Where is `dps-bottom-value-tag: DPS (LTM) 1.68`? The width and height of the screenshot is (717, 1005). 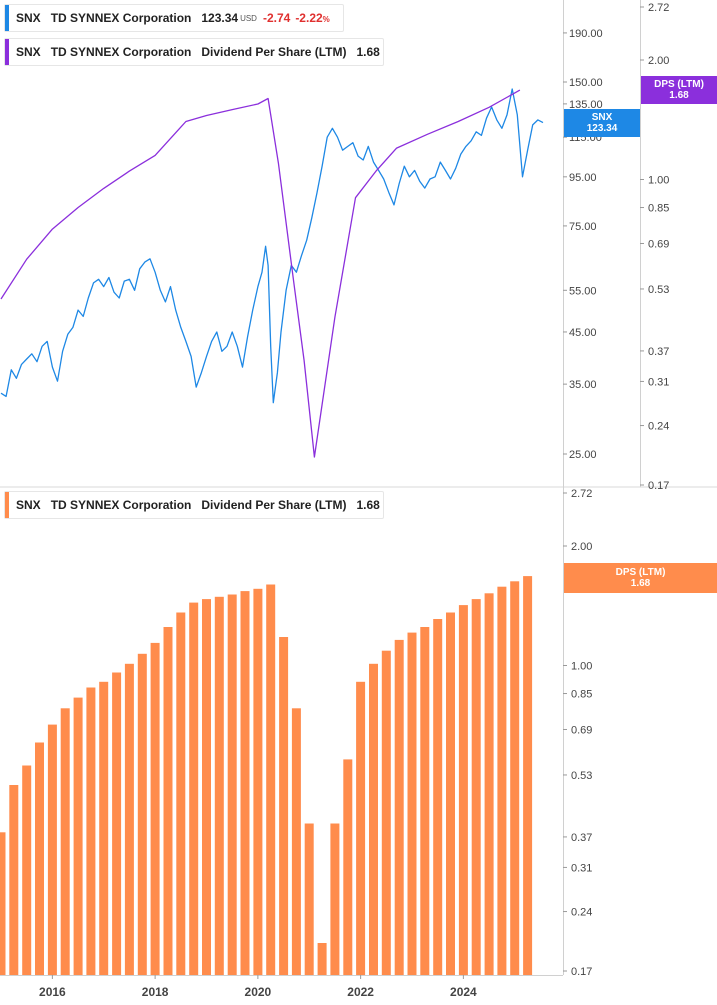 dps-bottom-value-tag: DPS (LTM) 1.68 is located at coordinates (640, 578).